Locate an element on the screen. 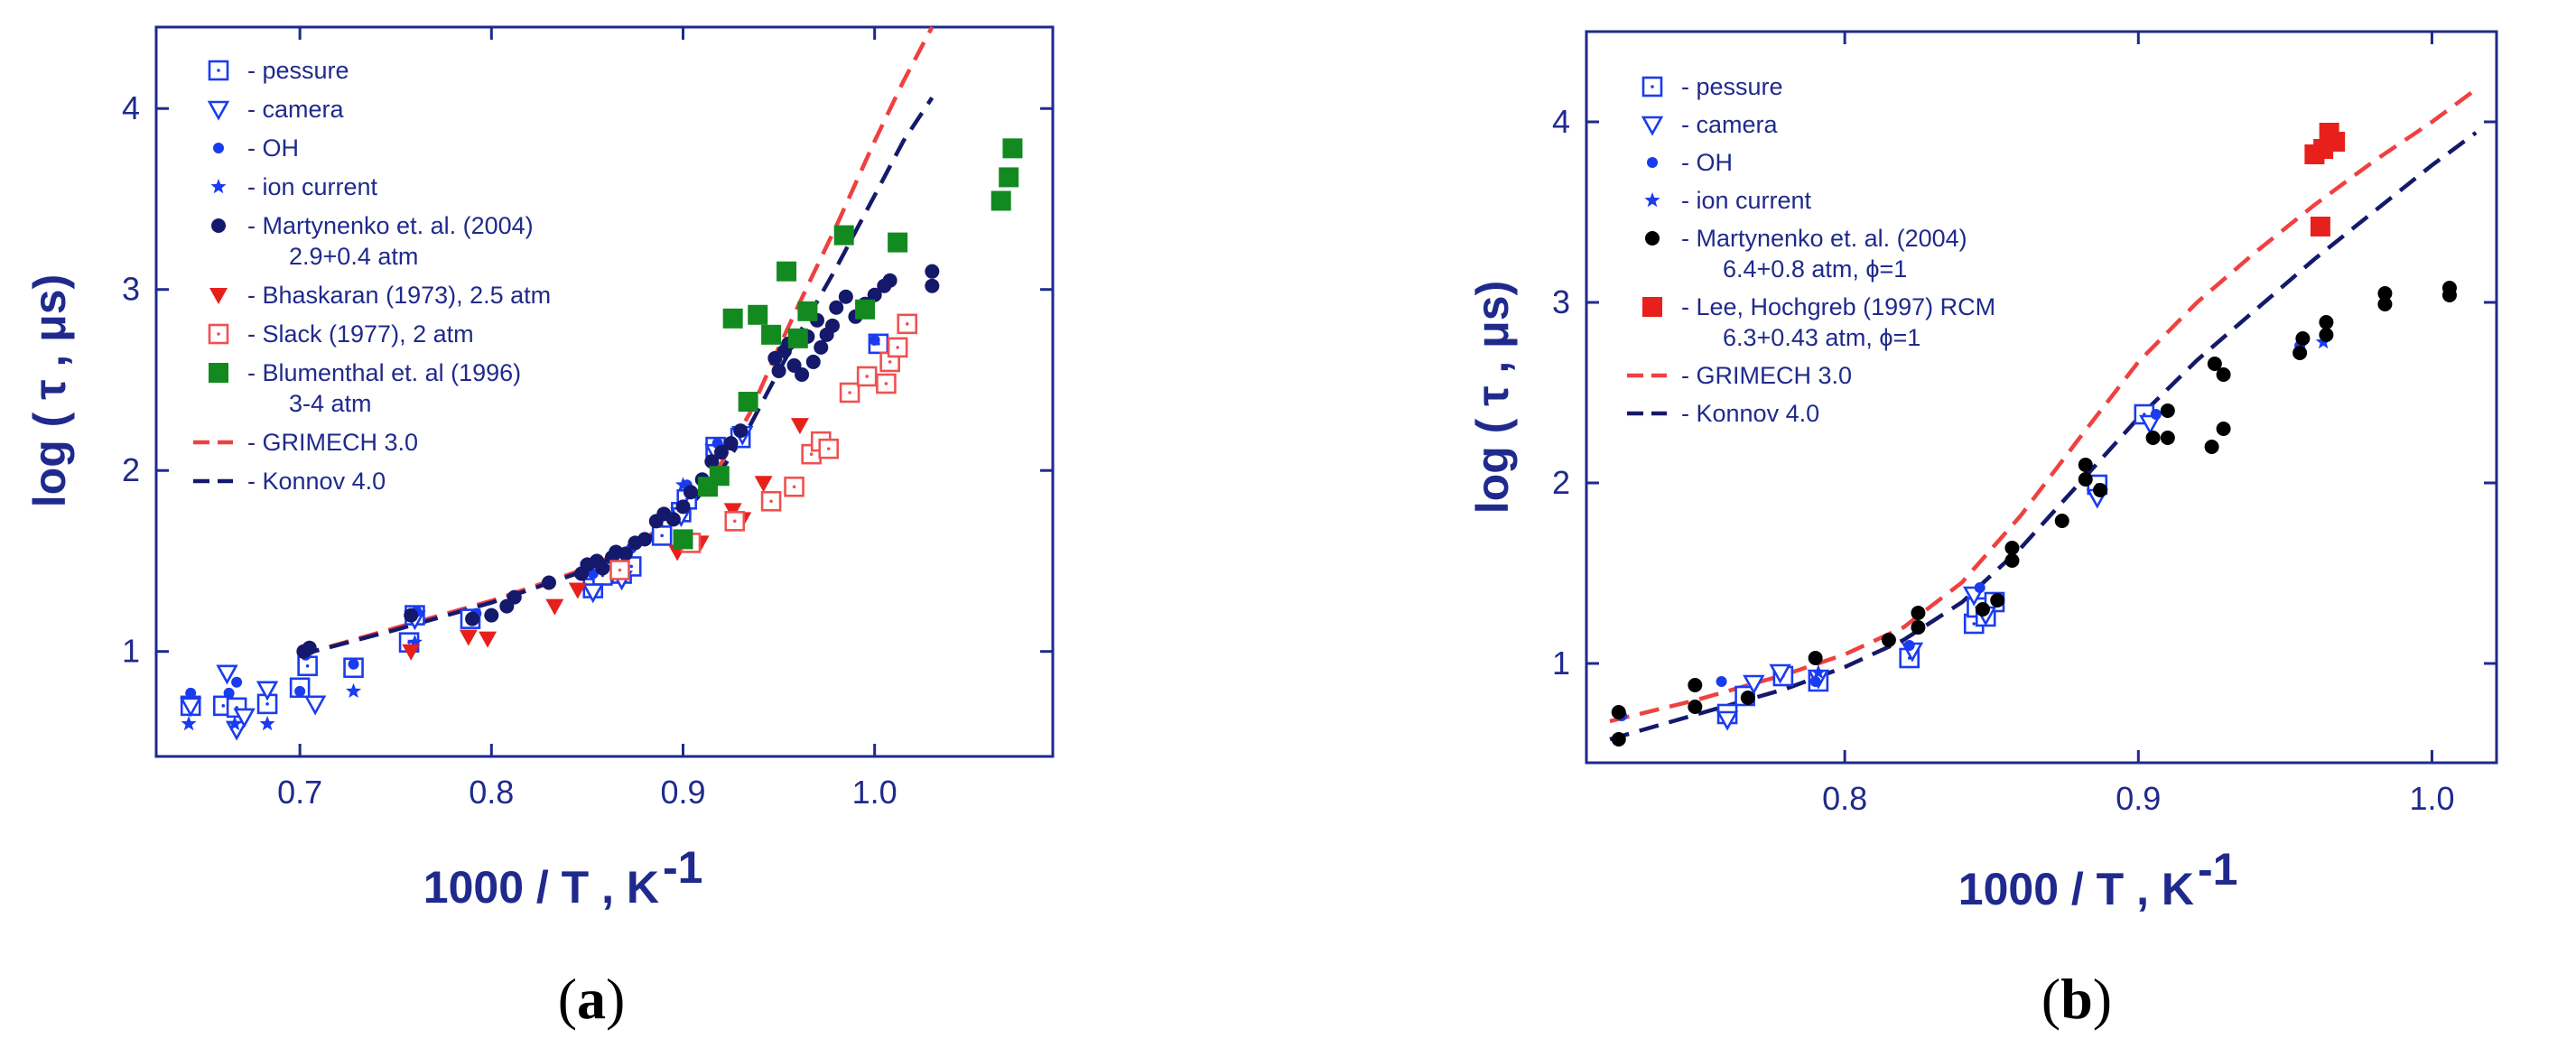 The image size is (2576, 1048). legend-label: - Martynenko et. al. (2004) is located at coordinates (390, 225).